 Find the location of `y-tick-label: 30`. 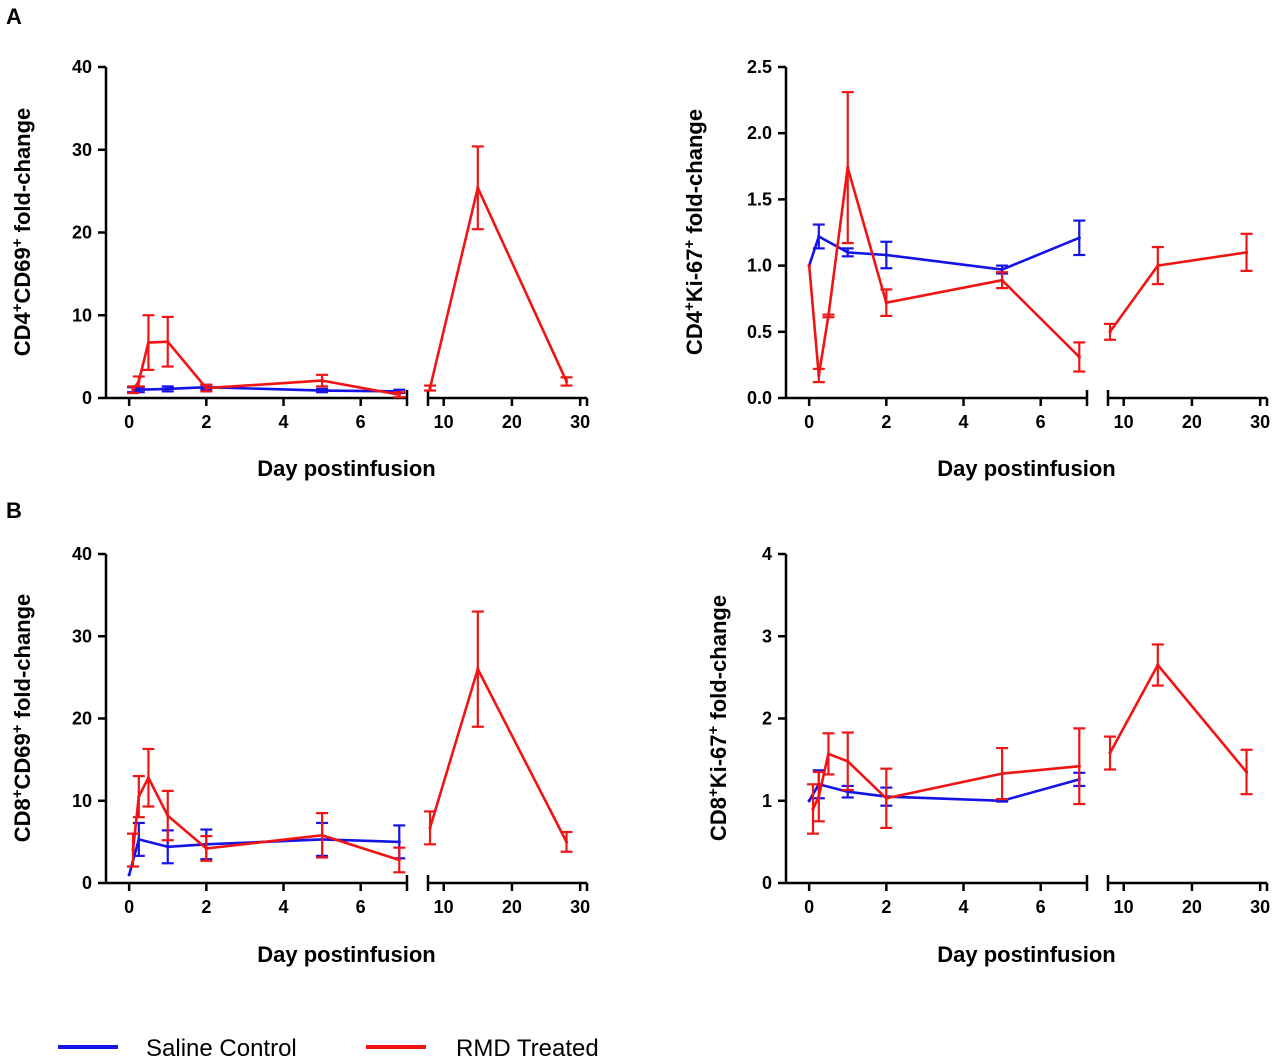

y-tick-label: 30 is located at coordinates (82, 636).